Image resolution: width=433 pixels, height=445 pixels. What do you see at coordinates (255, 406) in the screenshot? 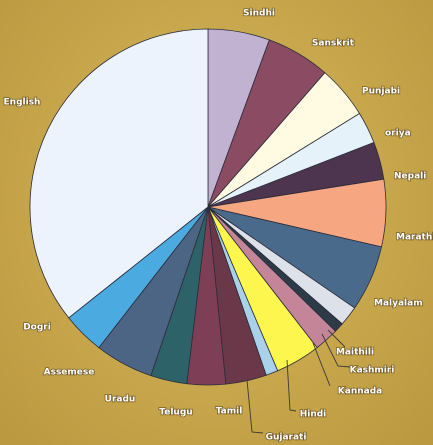
I see `leader-line-gujarati` at bounding box center [255, 406].